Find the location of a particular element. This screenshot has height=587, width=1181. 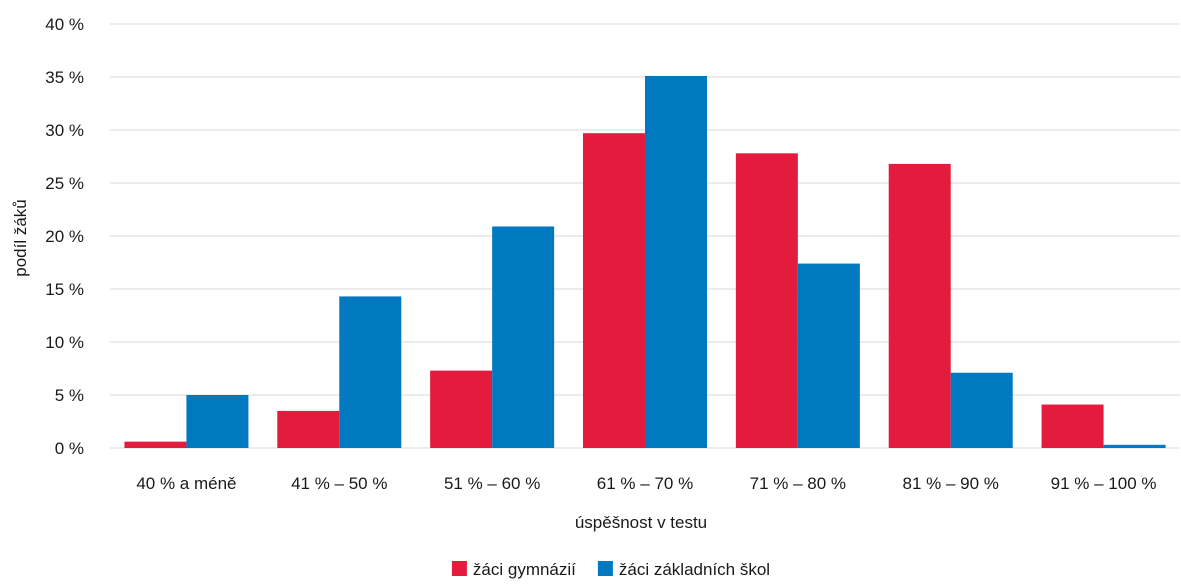

y-axis-ticks: 0 % 5 % 10 % 15 % 20 % 25 % 30 % 35 % 40 % is located at coordinates (64, 236).